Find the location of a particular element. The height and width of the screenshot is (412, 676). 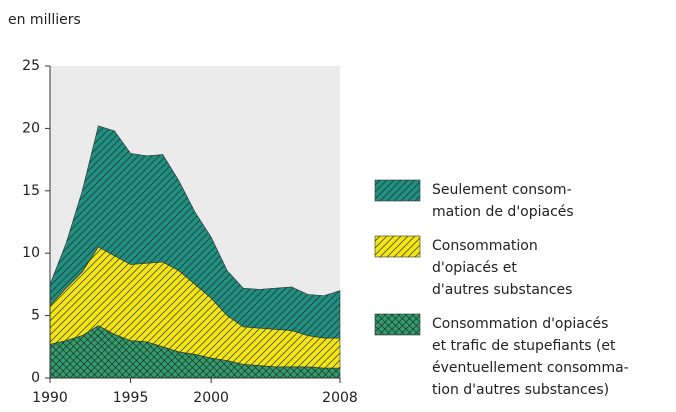

y-tick-label: 20 is located at coordinates (31, 128).